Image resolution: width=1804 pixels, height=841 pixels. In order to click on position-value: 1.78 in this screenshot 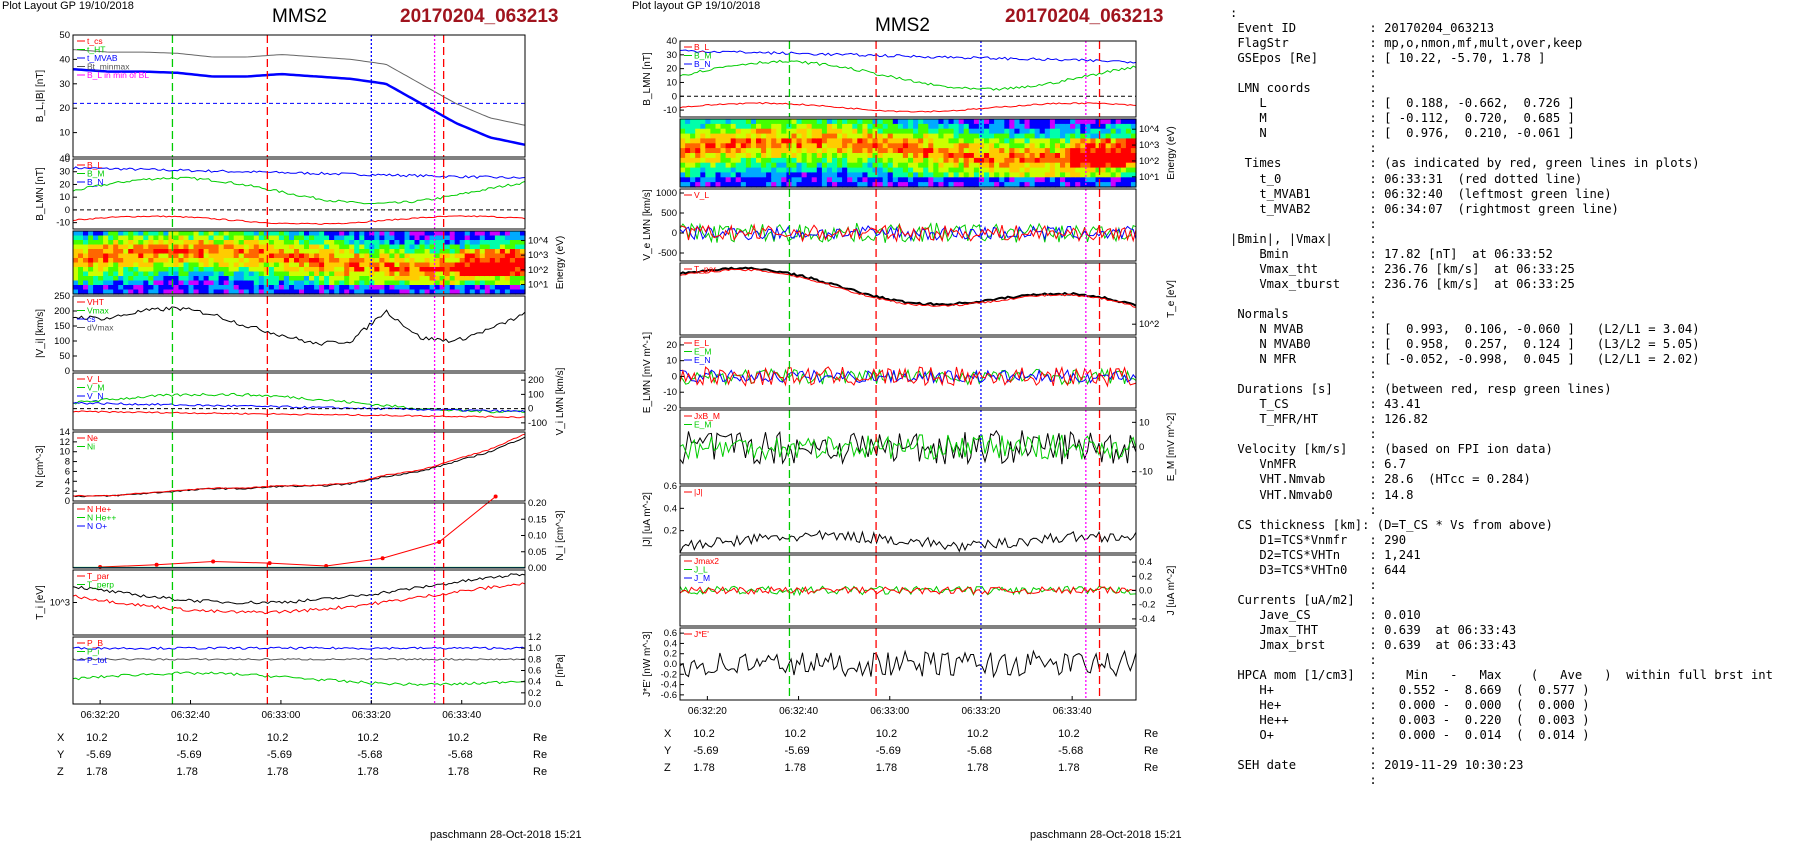, I will do `click(704, 768)`.